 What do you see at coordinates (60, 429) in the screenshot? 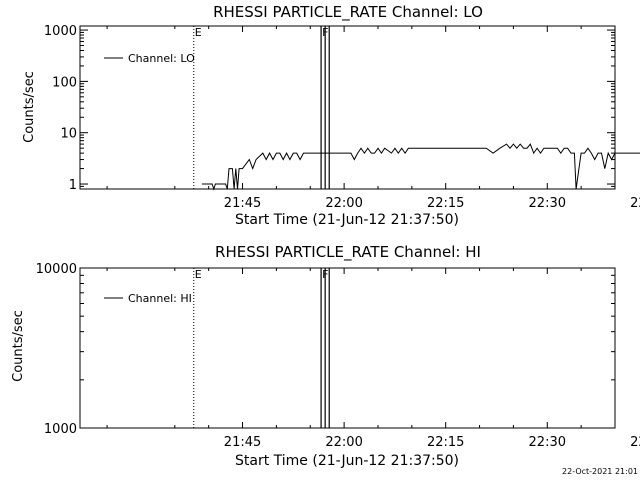
I see `hi-y-tick-label: 1000` at bounding box center [60, 429].